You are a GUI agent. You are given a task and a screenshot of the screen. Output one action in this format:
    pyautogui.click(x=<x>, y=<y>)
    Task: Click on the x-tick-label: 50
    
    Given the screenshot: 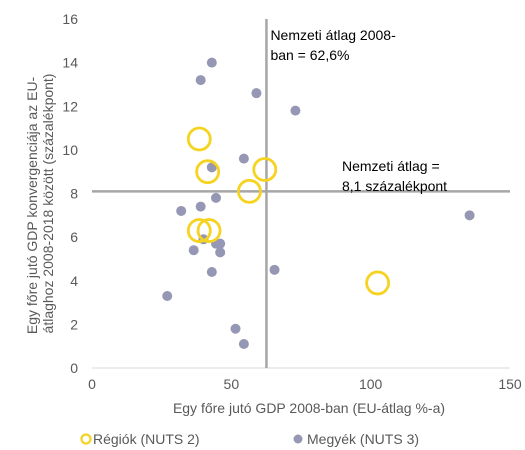 What is the action you would take?
    pyautogui.click(x=232, y=384)
    